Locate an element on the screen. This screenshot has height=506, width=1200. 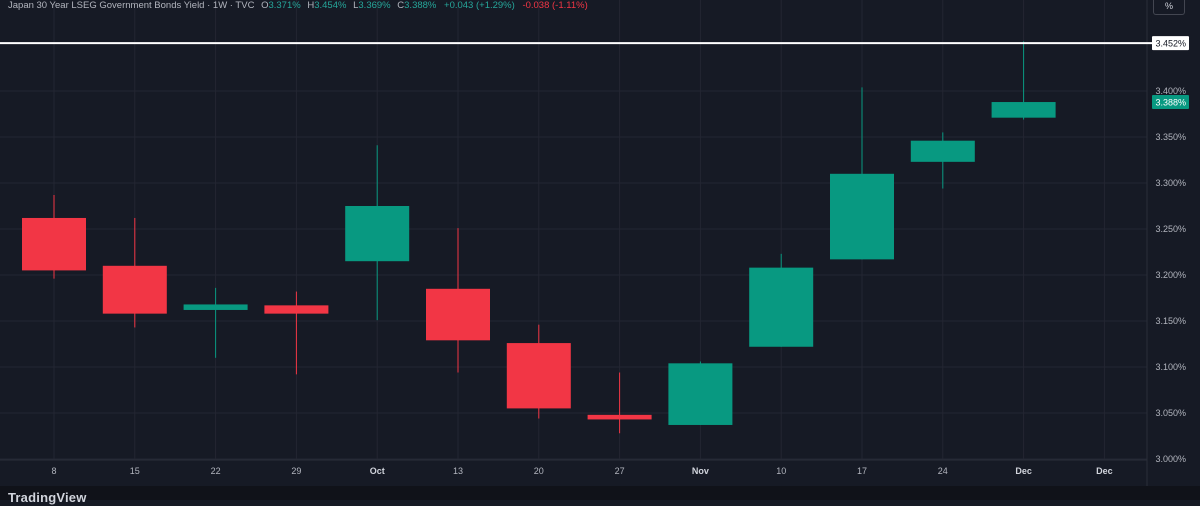
x-tick-label: Nov is located at coordinates (700, 471).